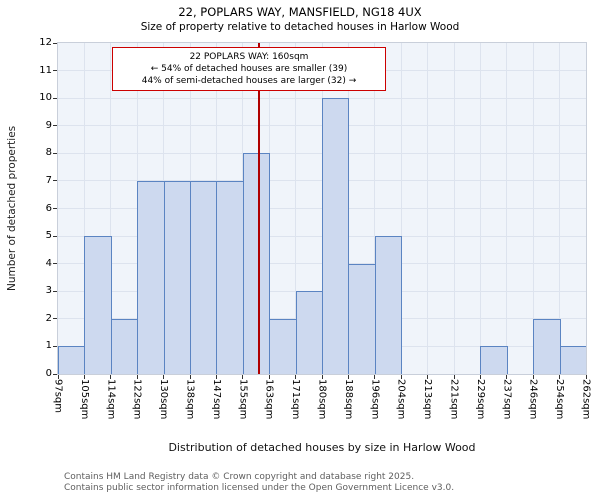 The width and height of the screenshot is (600, 500). What do you see at coordinates (454, 399) in the screenshot?
I see `x-tick-label: 221sqm` at bounding box center [454, 399].